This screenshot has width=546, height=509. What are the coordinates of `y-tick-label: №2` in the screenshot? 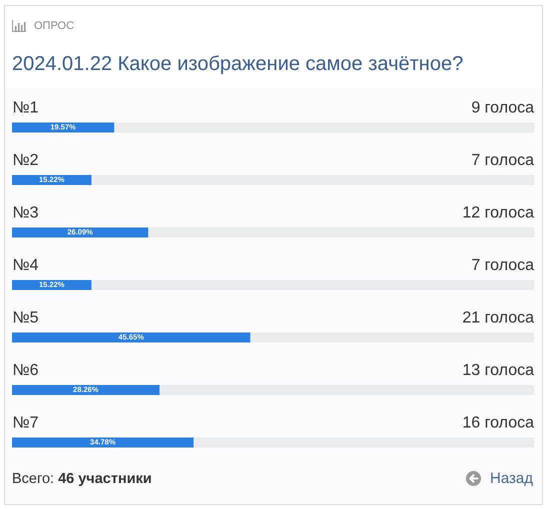 It's located at (25, 160).